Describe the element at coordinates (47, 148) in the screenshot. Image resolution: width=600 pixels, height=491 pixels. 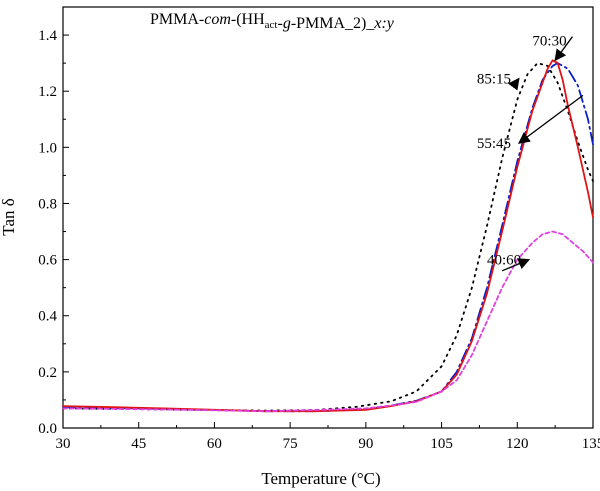
I see `y-tick-label: 1.0` at that location.